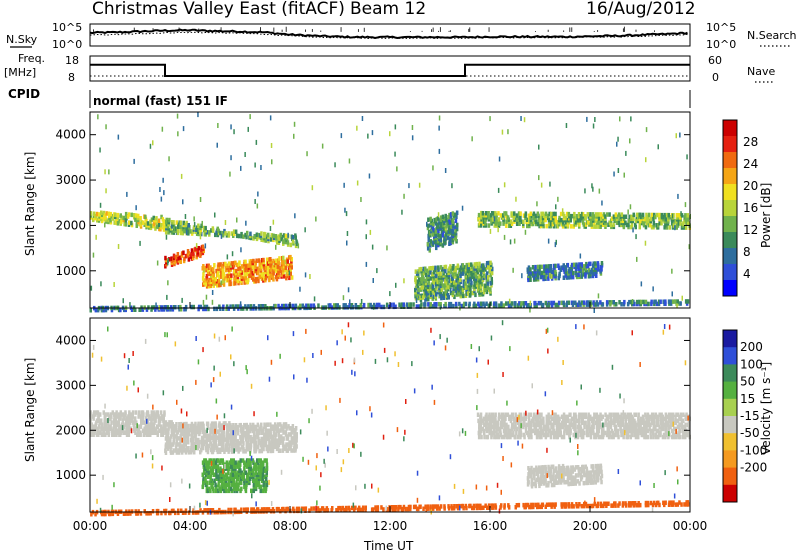  What do you see at coordinates (160, 101) in the screenshot?
I see `cpid-value: normal (fast) 151 IF` at bounding box center [160, 101].